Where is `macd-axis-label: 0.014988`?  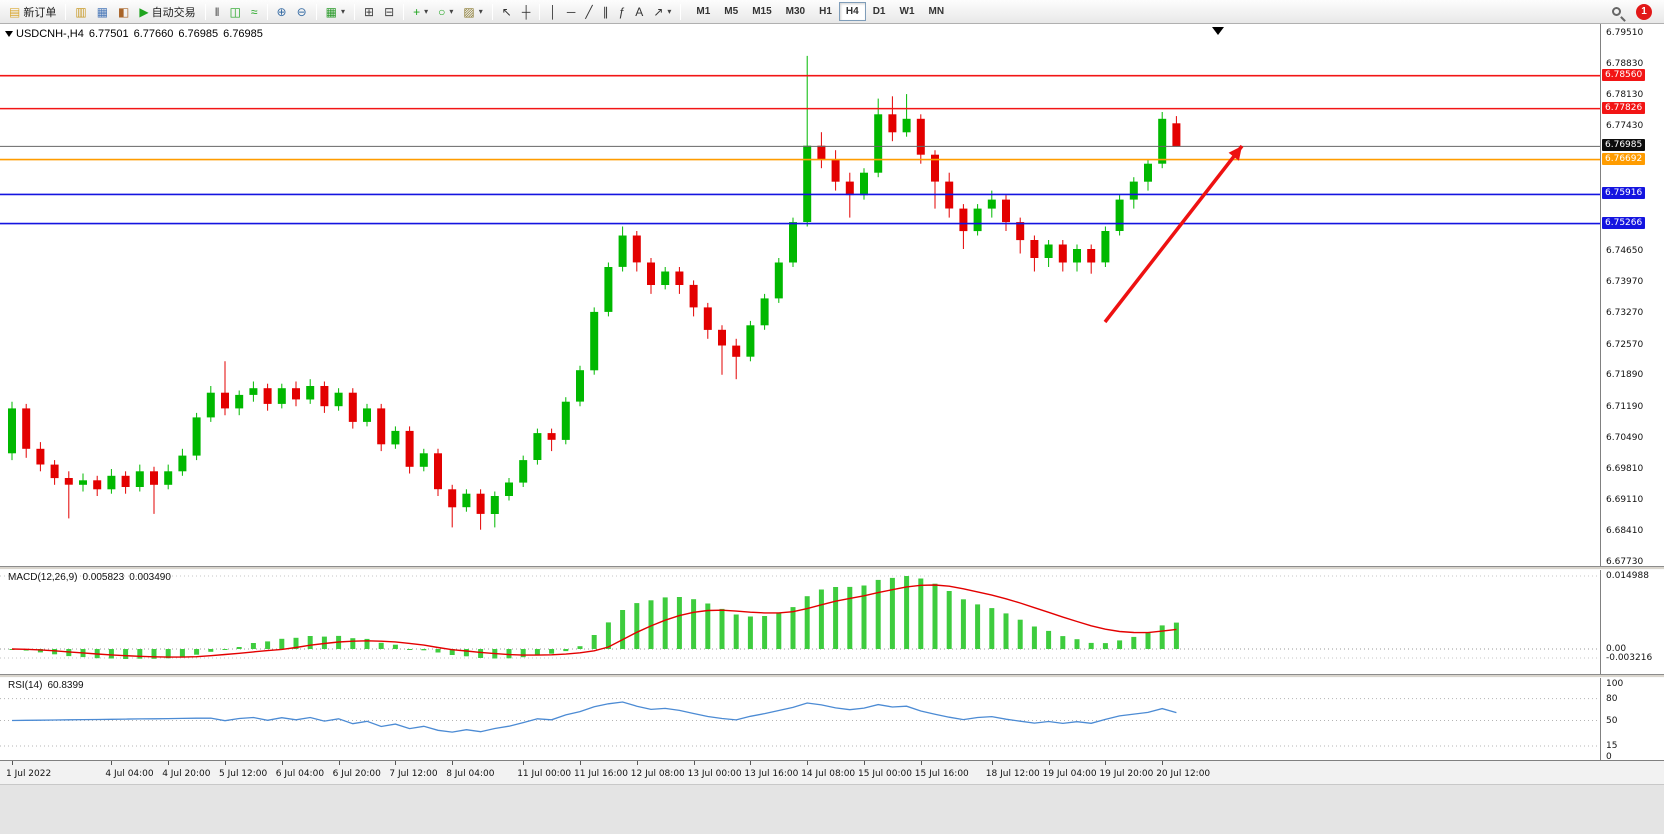 macd-axis-label: 0.014988 is located at coordinates (1627, 576).